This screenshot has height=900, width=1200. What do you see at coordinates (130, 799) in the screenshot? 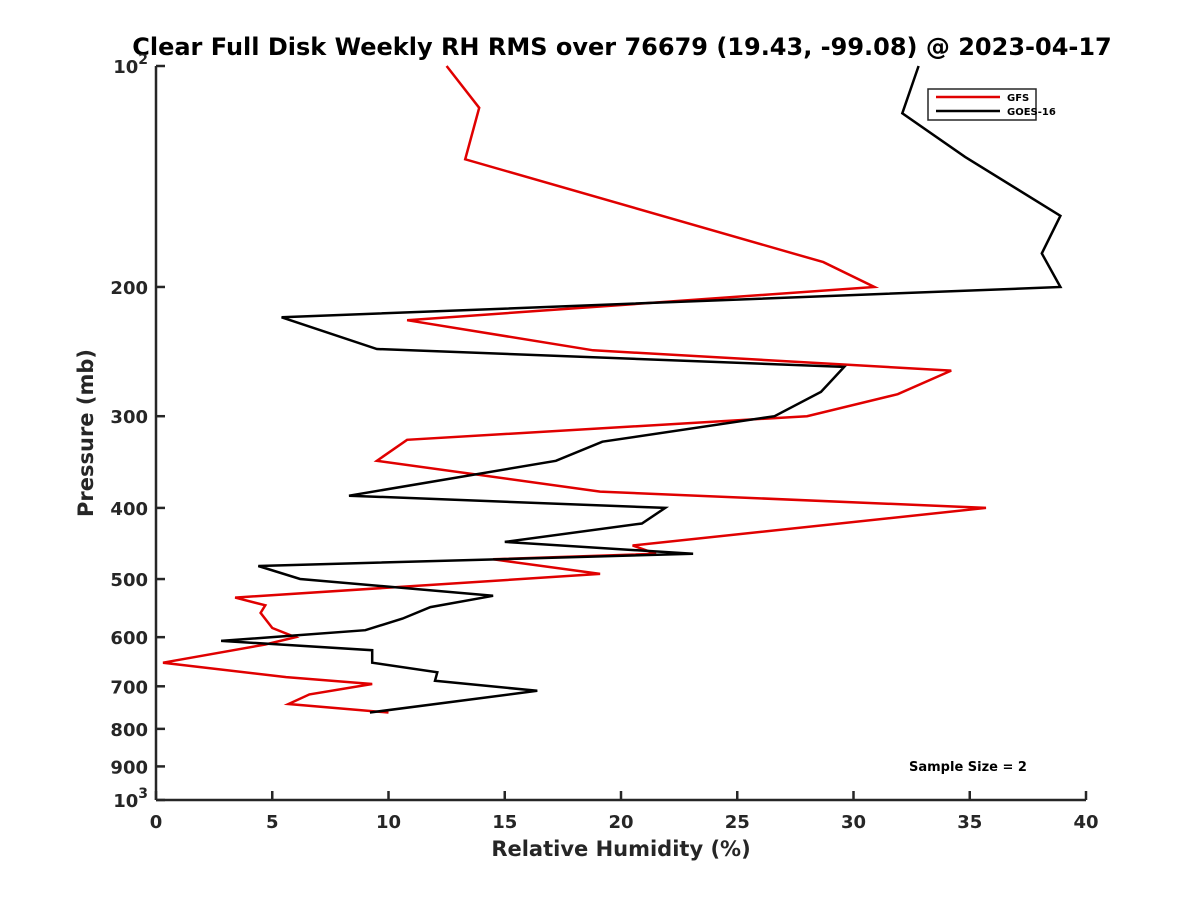
I see `y-tick-label: 10³` at bounding box center [130, 799].